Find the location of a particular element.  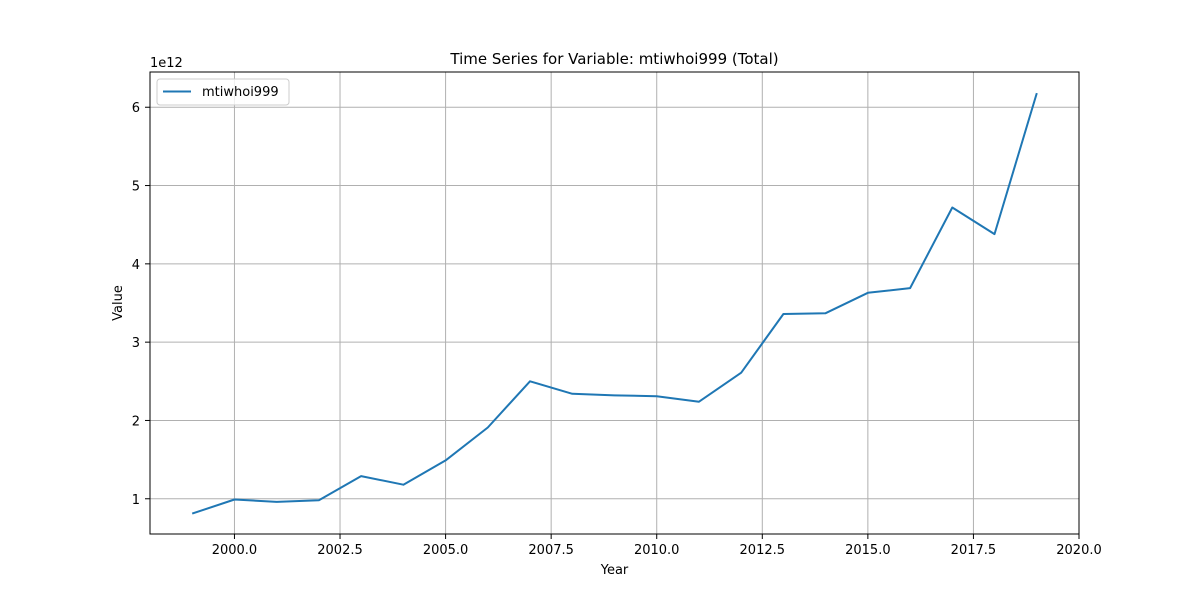

x-tick-label: 2012.5 is located at coordinates (763, 550).